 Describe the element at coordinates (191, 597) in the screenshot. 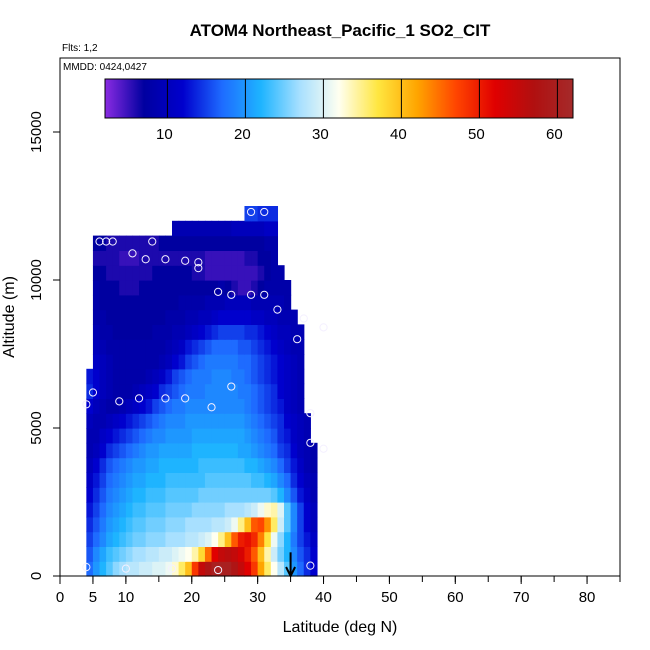

I see `x-tick-label: 20` at that location.